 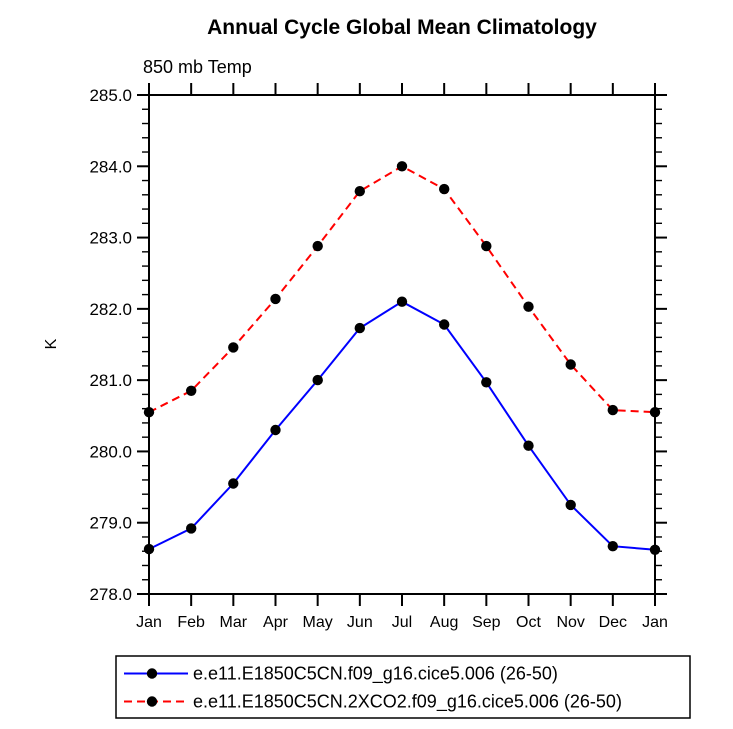 What do you see at coordinates (613, 622) in the screenshot?
I see `x-tick-label: Dec` at bounding box center [613, 622].